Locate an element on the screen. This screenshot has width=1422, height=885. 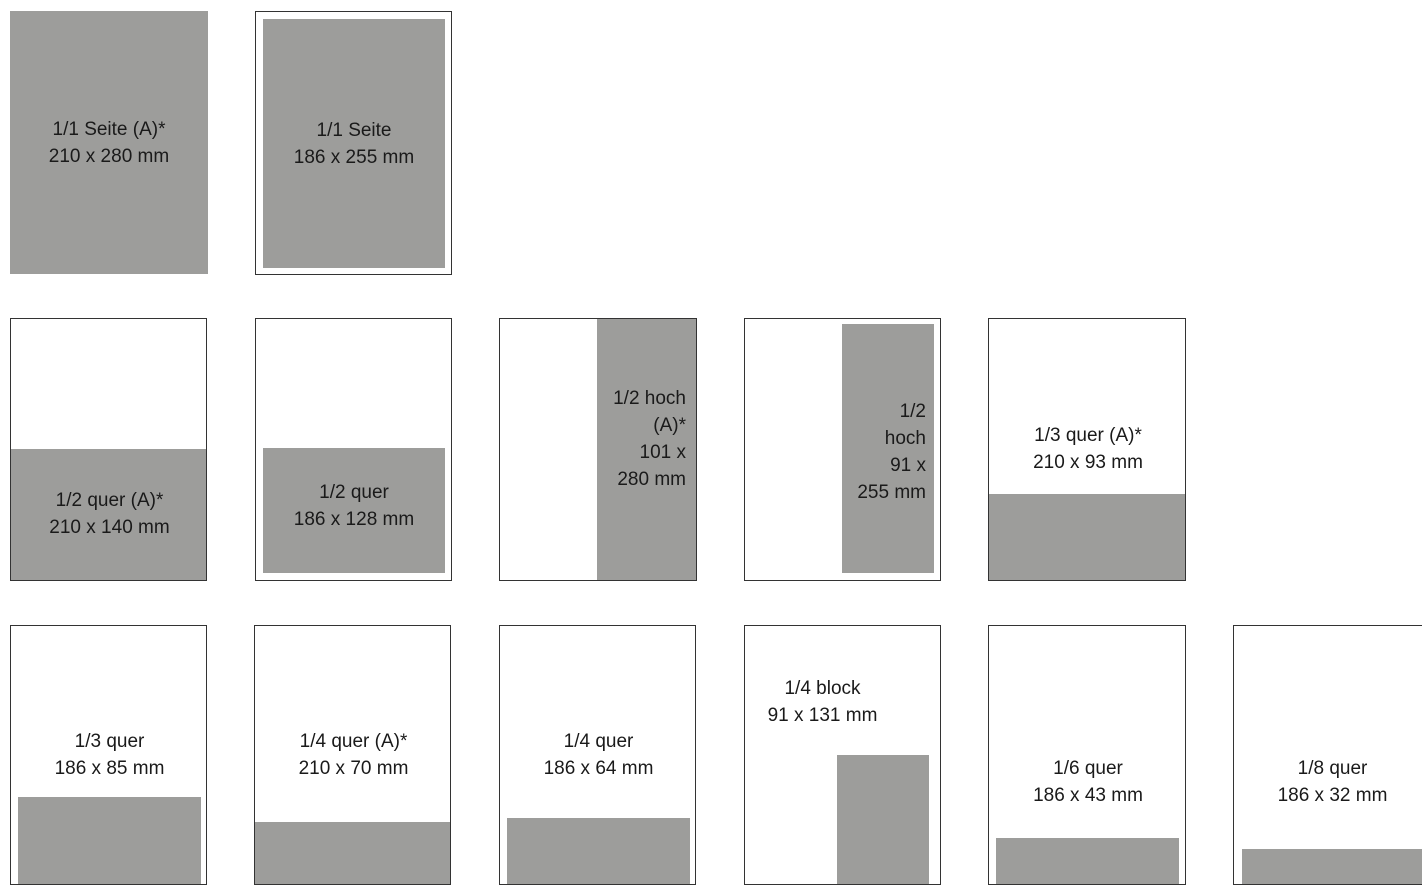
format-third-q-a: 1/3 quer (A)* 210 x 93 mm is located at coordinates (1087, 449).